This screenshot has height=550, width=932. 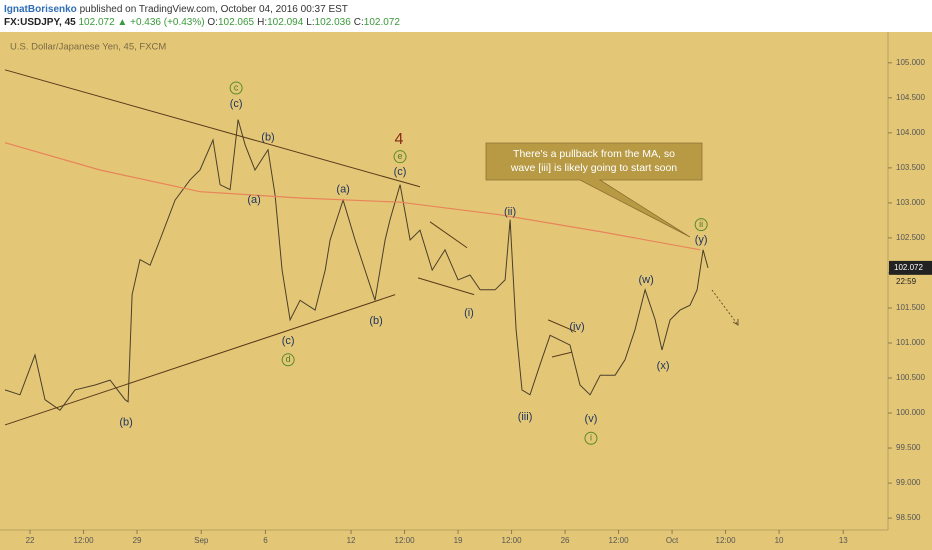 What do you see at coordinates (510, 212) in the screenshot?
I see `wave-label: (ii)` at bounding box center [510, 212].